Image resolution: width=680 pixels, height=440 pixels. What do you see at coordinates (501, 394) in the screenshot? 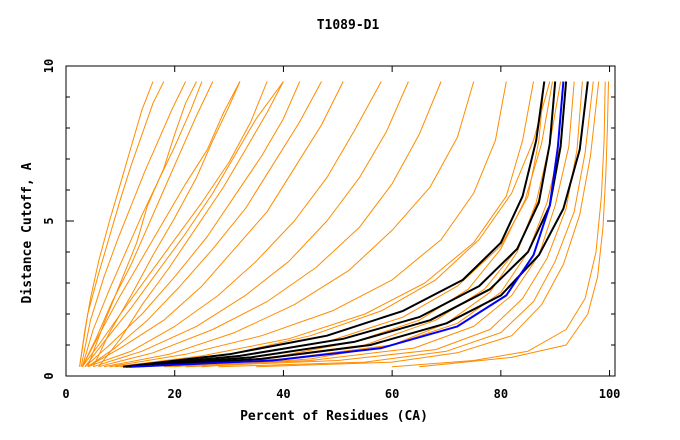
I see `x-tick-label: 80` at bounding box center [501, 394].